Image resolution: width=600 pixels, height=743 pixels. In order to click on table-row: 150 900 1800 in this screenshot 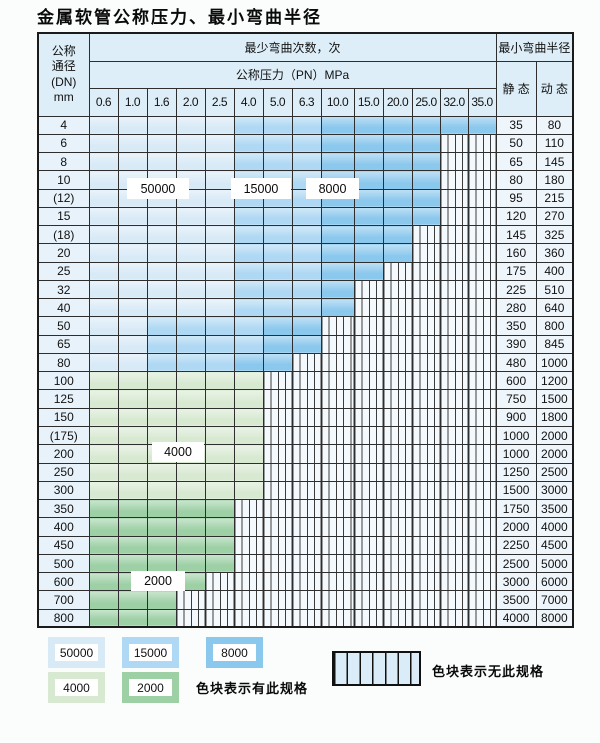, I will do `click(305, 417)`.